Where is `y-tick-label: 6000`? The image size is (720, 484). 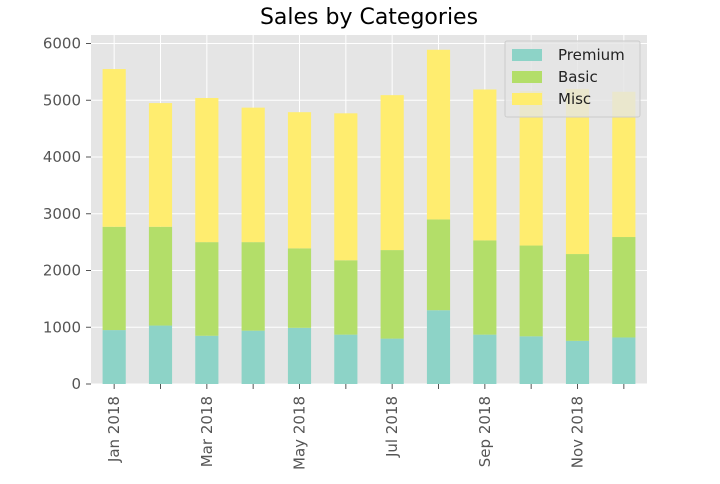 y-tick-label: 6000 is located at coordinates (62, 44).